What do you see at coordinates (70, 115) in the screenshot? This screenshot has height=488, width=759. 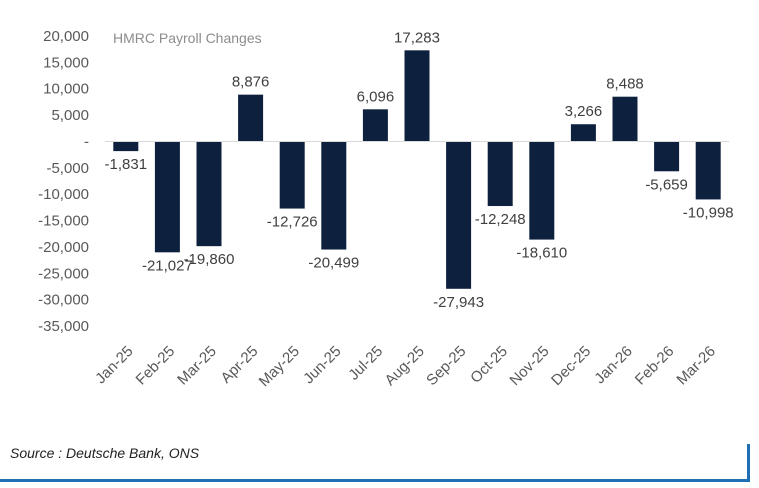 I see `y-tick-label: 5,000` at bounding box center [70, 115].